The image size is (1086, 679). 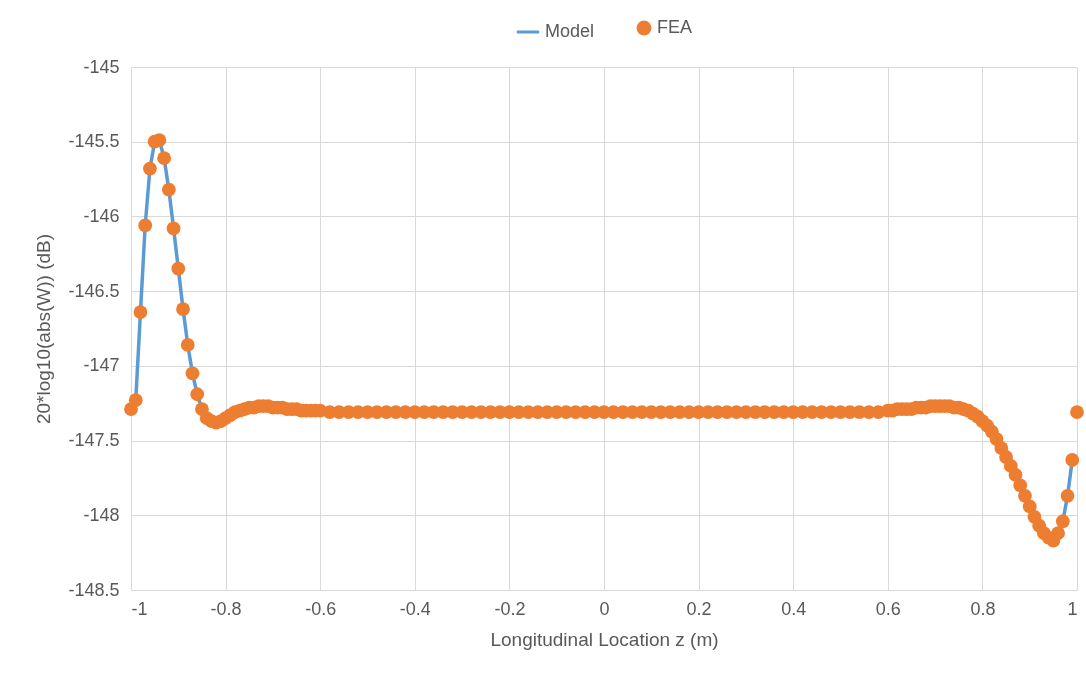 I want to click on x-tick-label: 0.2, so click(x=699, y=608).